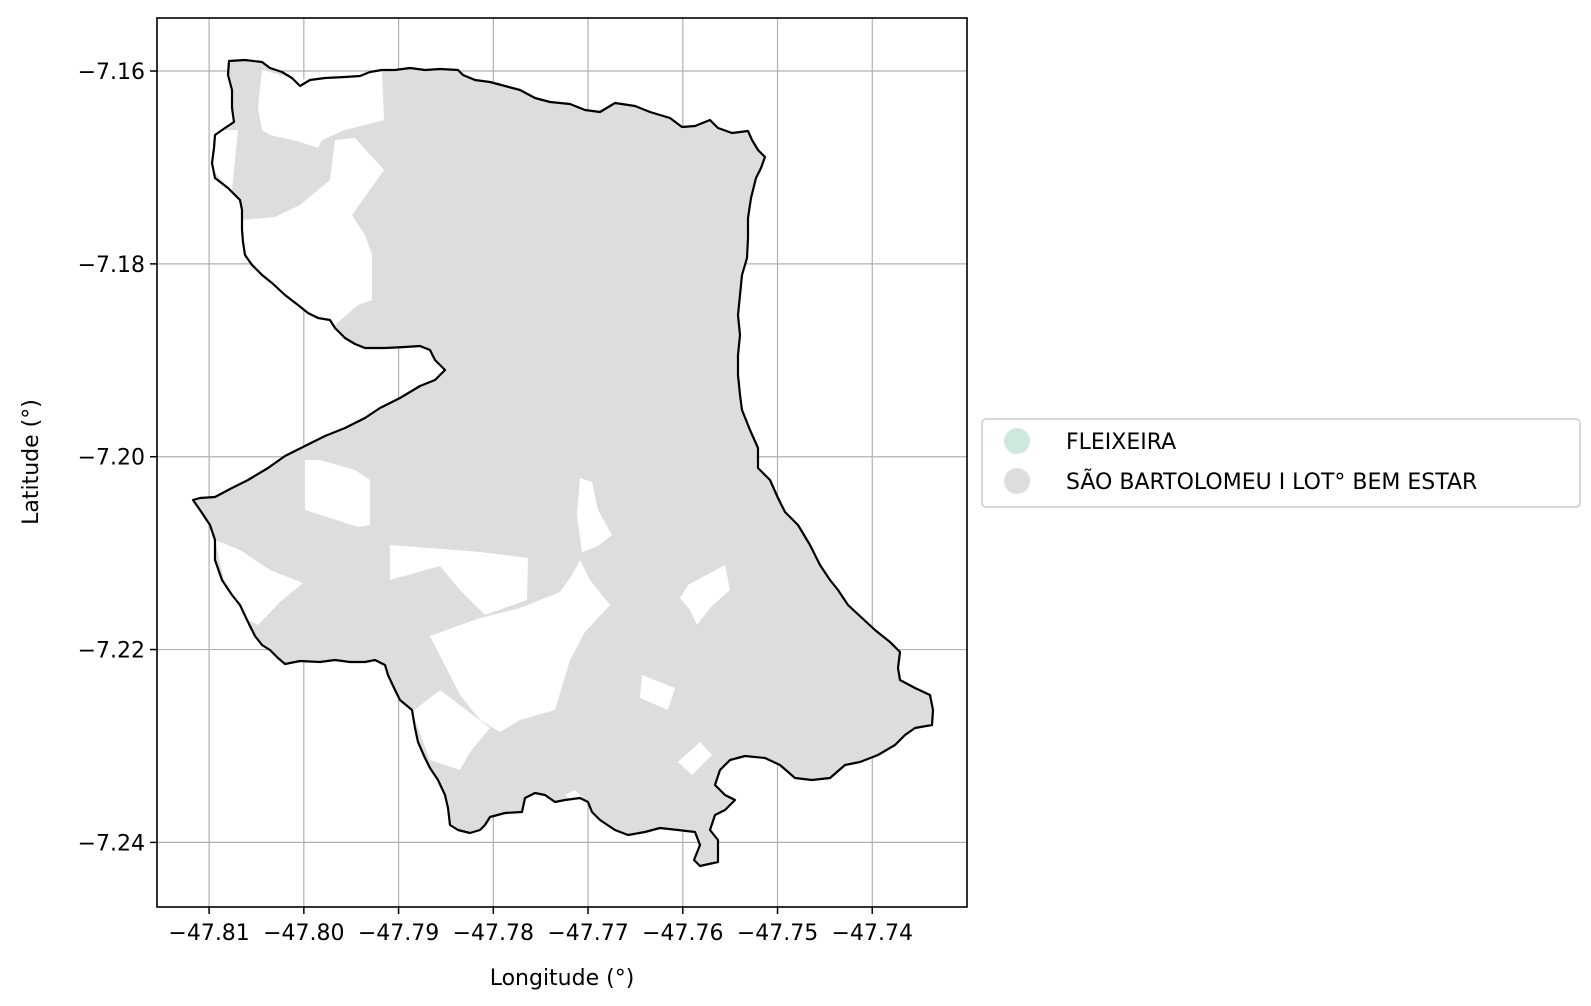 Image resolution: width=1591 pixels, height=1006 pixels. Describe the element at coordinates (111, 458) in the screenshot. I see `y-tick-label: −7.20` at that location.